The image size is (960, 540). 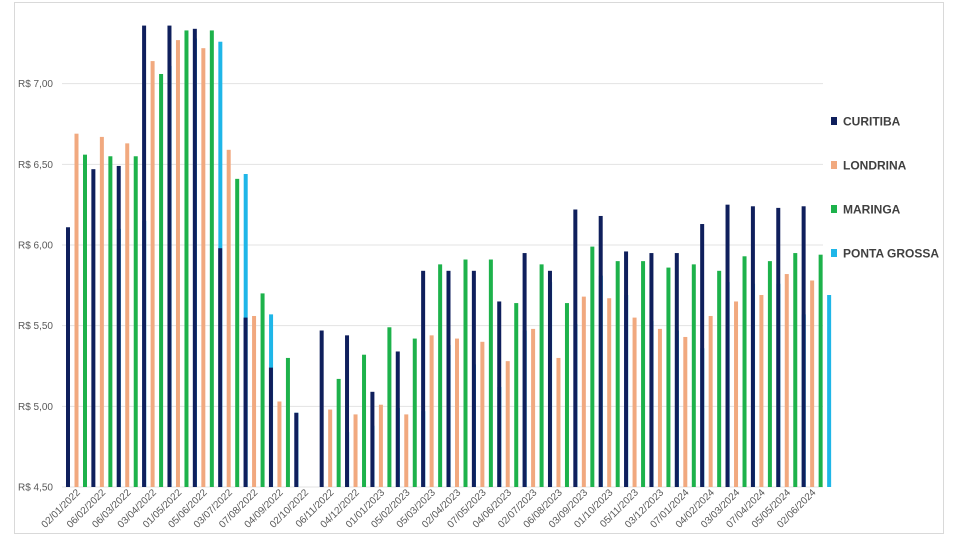 I want to click on legend-item: MARINGA, so click(x=866, y=210).